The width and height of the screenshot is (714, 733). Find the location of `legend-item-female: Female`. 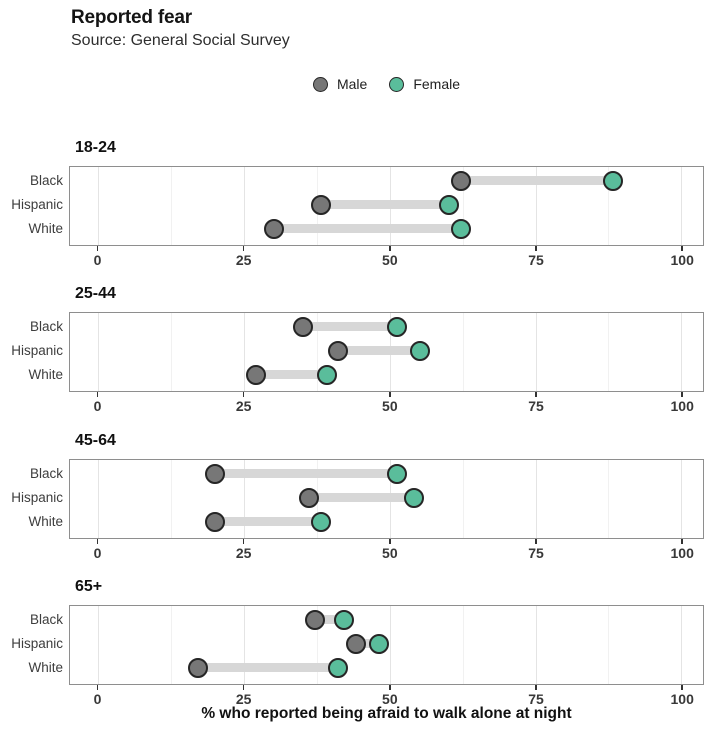

legend-item-female: Female is located at coordinates (424, 84).